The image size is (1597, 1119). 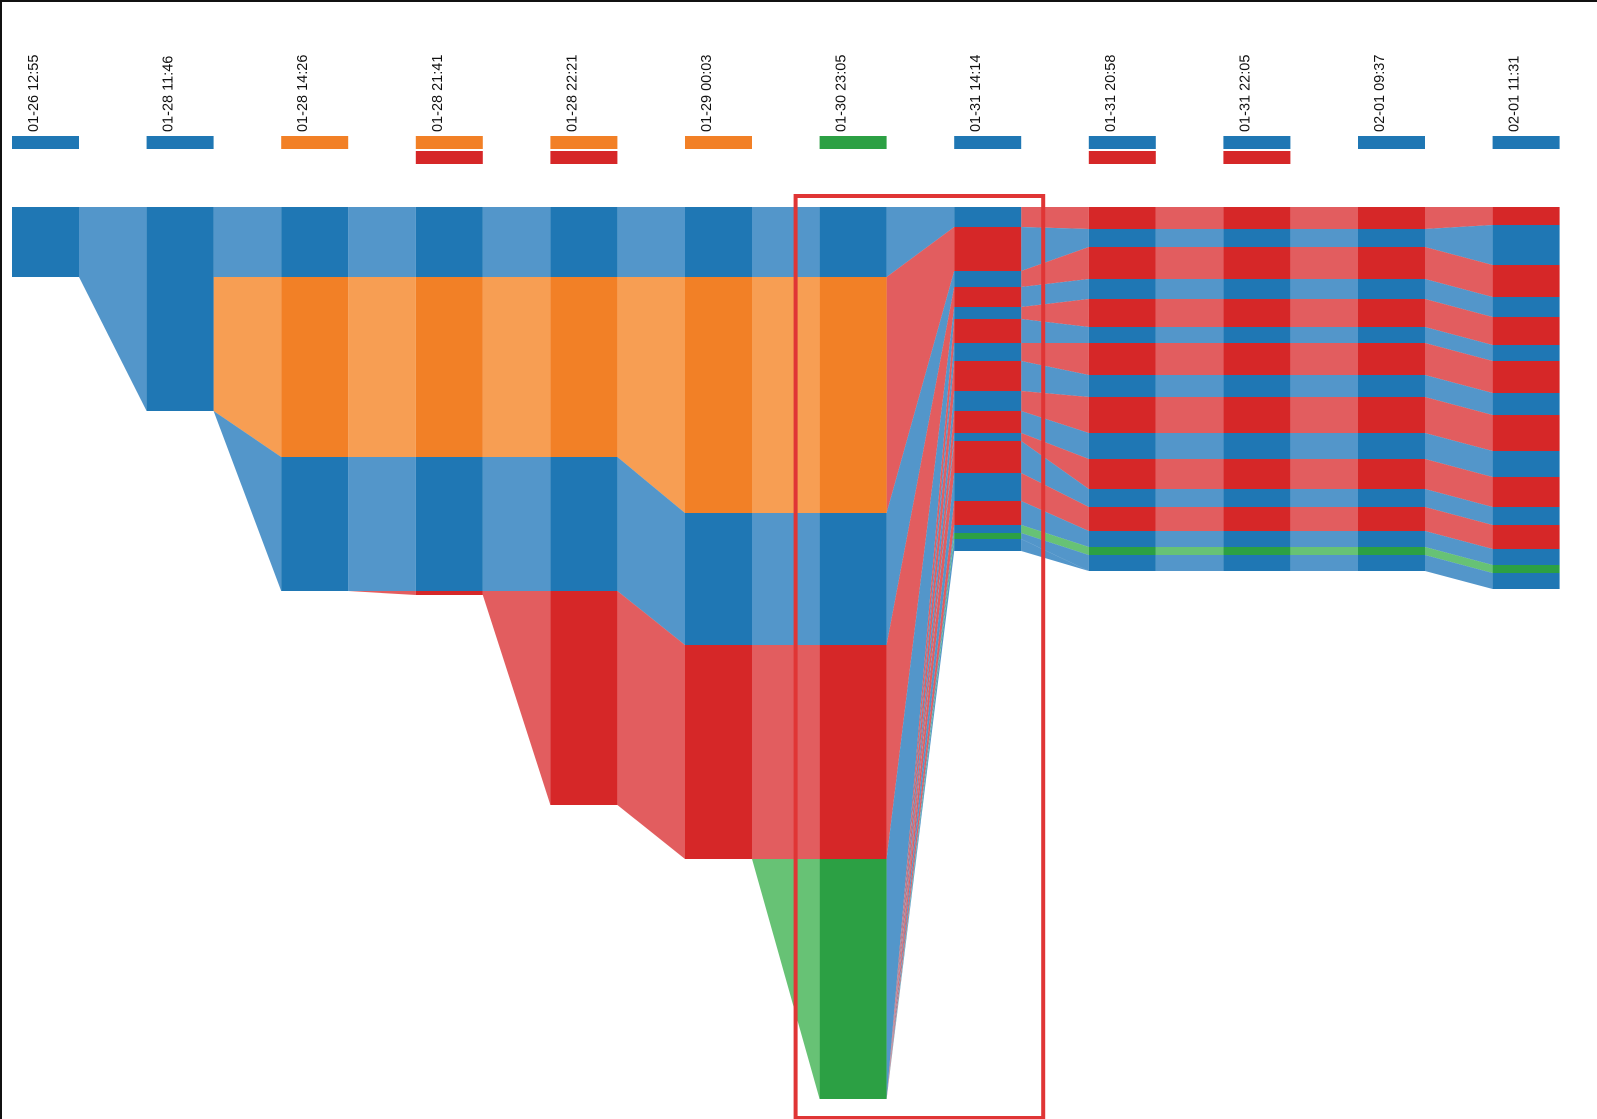 I want to click on time-label-9: 01-31 22:05, so click(x=1245, y=93).